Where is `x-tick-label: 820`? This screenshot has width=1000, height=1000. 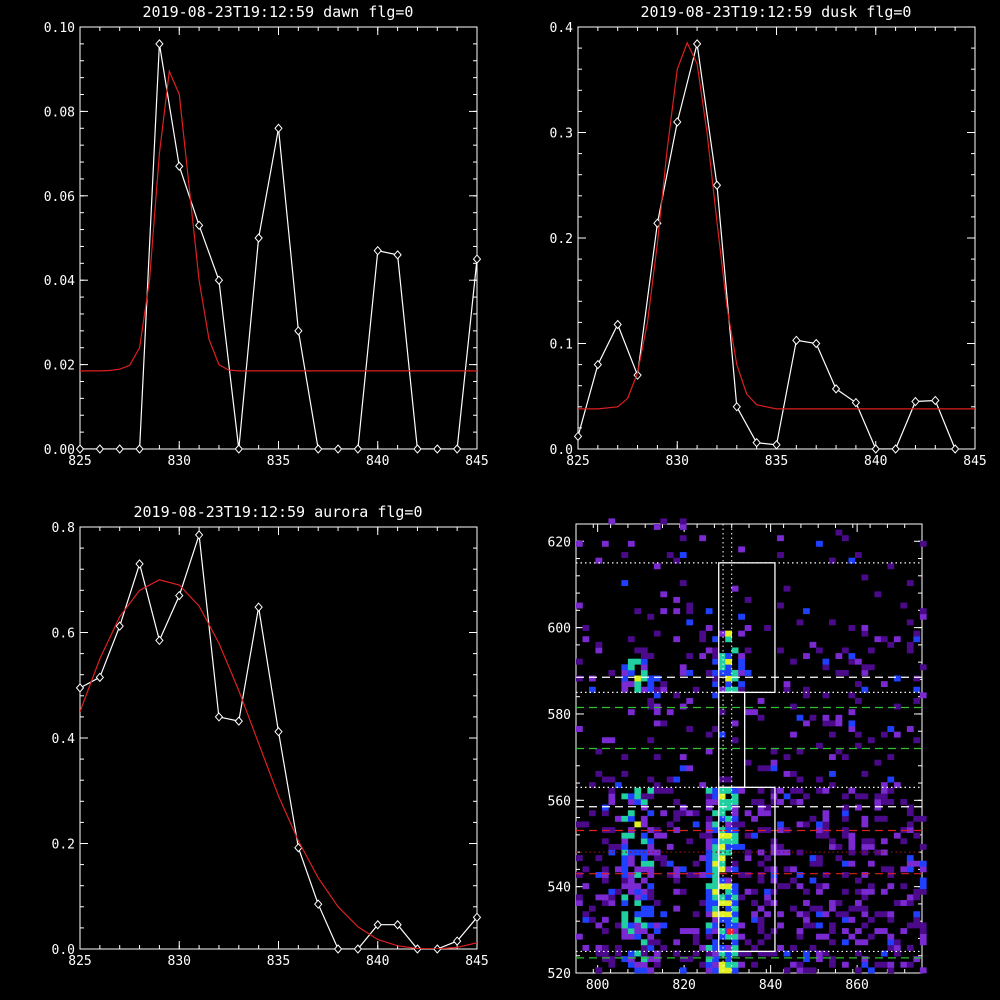
x-tick-label: 820 is located at coordinates (683, 985).